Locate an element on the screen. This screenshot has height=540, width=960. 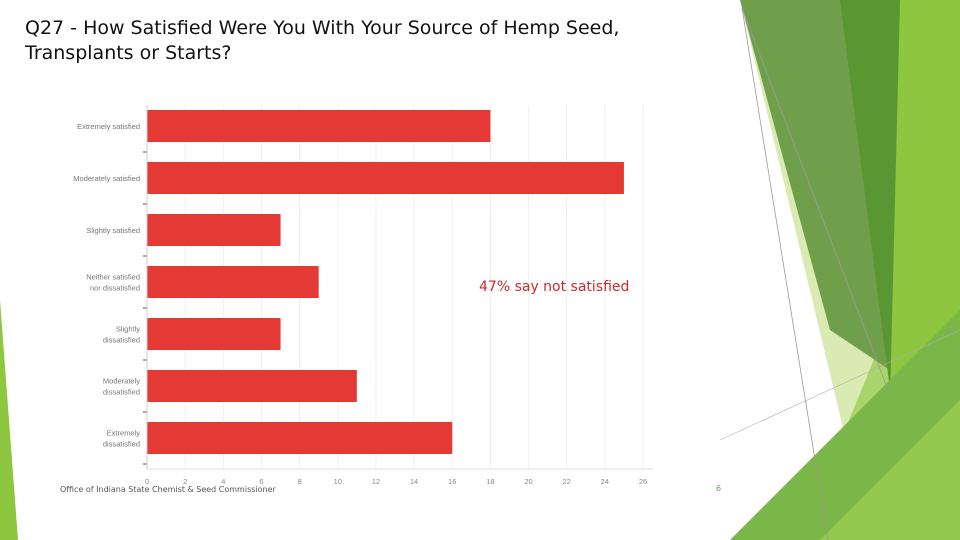
x-tick-label: 16 is located at coordinates (452, 481).